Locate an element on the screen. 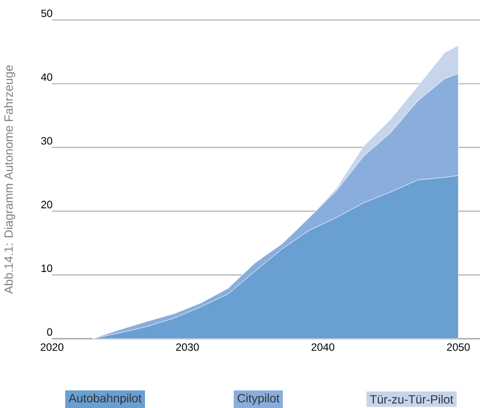 This screenshot has height=408, width=480. text: Autobahnpilot is located at coordinates (105, 399).